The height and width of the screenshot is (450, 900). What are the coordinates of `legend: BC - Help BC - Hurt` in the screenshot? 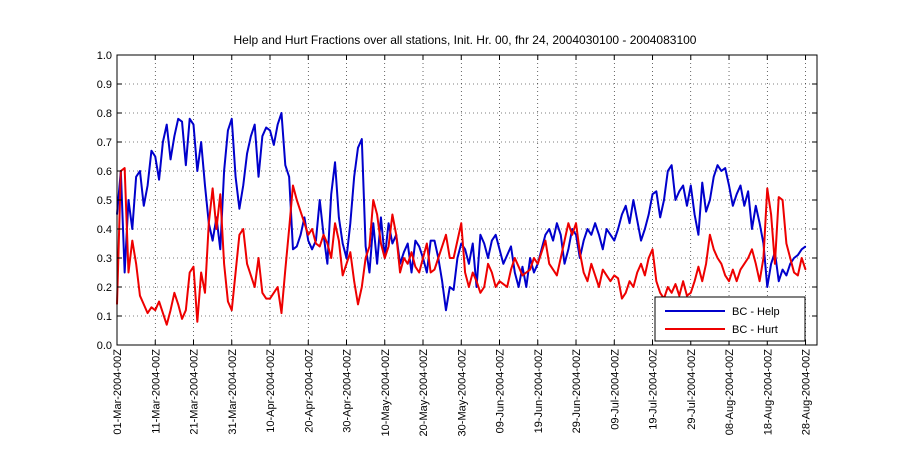 It's located at (730, 319).